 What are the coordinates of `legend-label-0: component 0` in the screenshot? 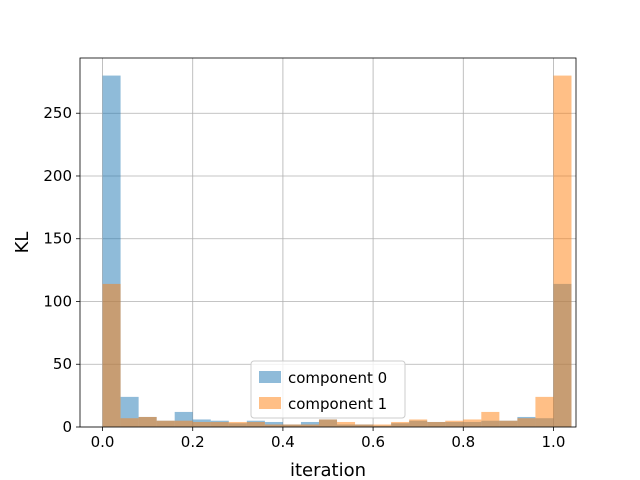 It's located at (337, 378).